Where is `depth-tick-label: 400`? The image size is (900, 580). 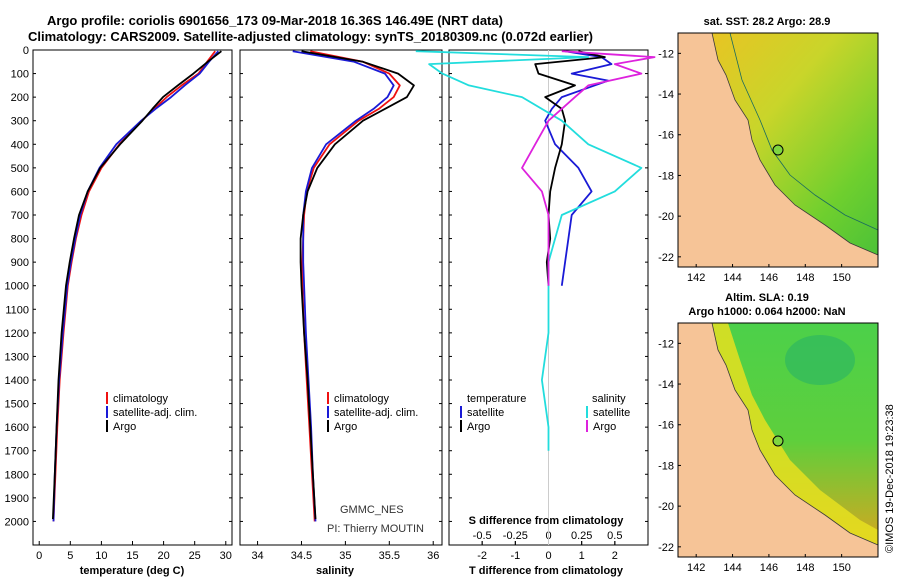 depth-tick-label: 400 is located at coordinates (20, 145).